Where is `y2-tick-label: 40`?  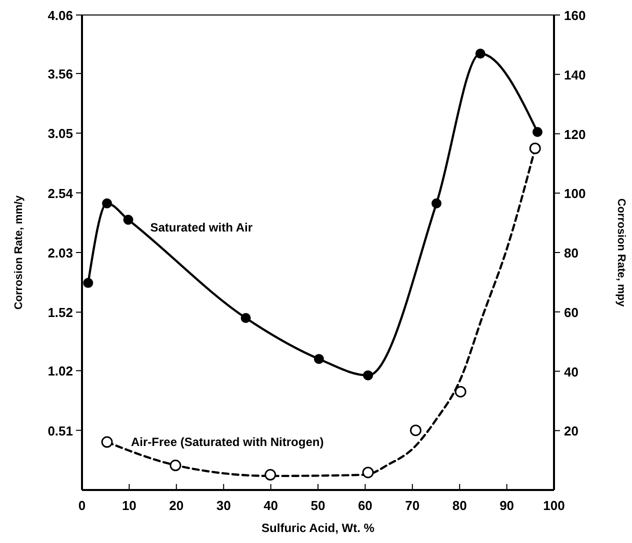 y2-tick-label: 40 is located at coordinates (571, 372).